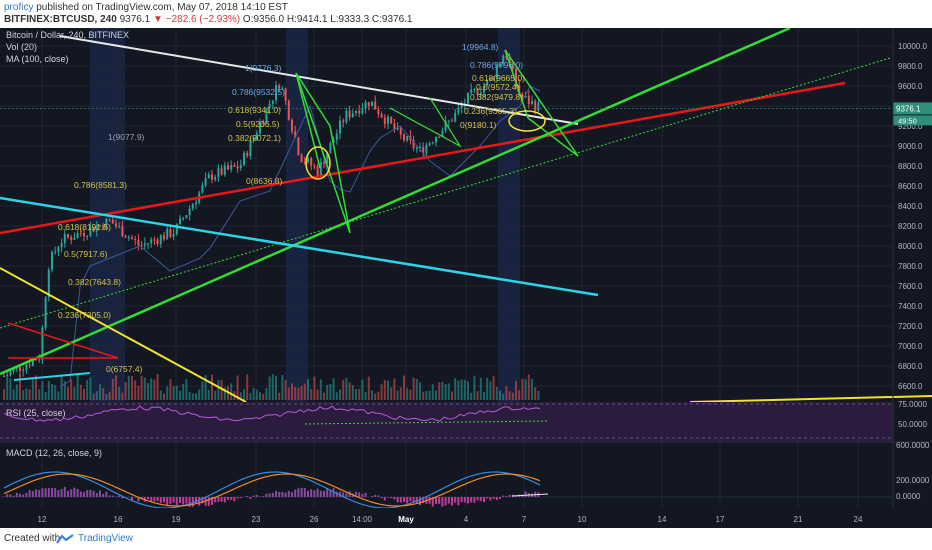 This screenshot has width=932, height=550. I want to click on tradingview-brand: TradingView, so click(106, 538).